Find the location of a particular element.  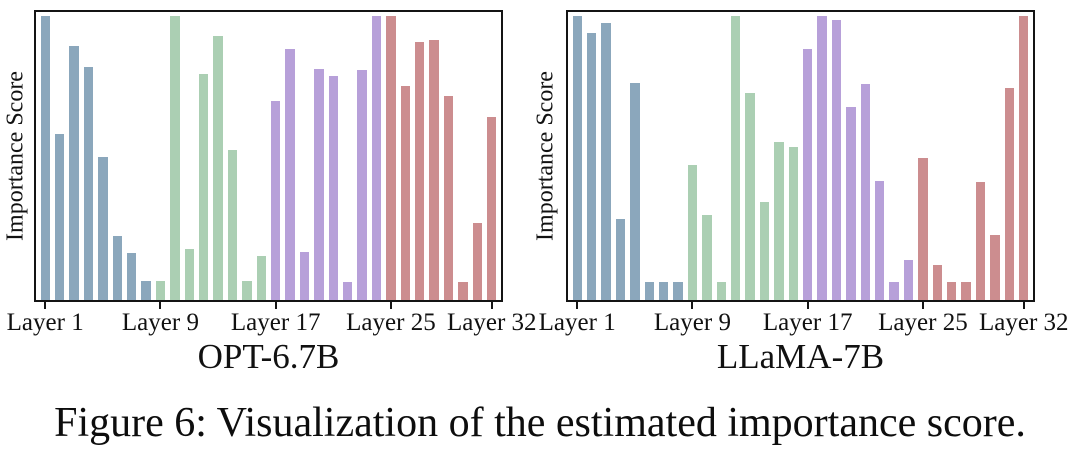

chart-title-opt: OPT-6.7B is located at coordinates (268, 356).